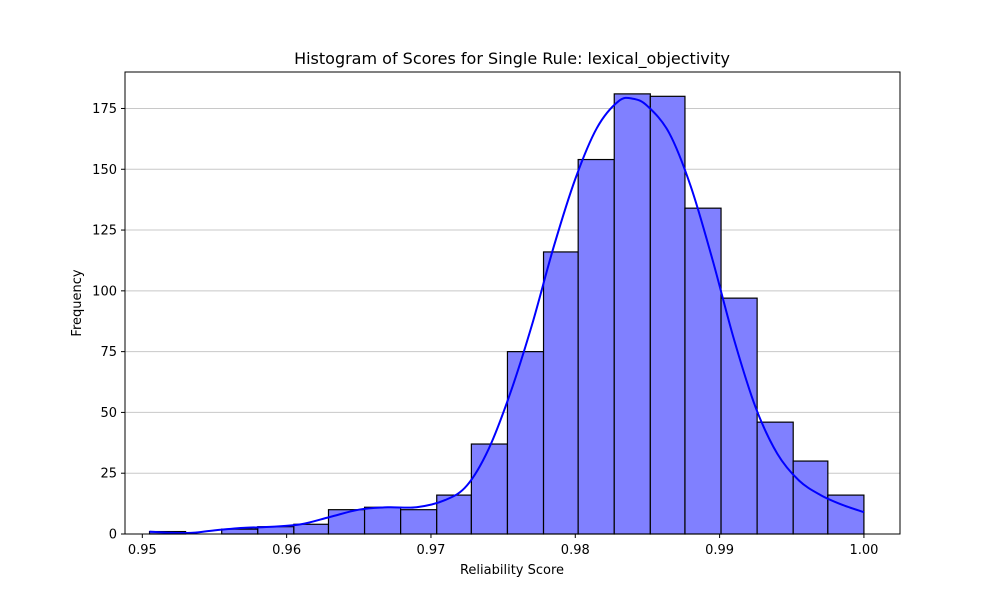  Describe the element at coordinates (108, 413) in the screenshot. I see `y-tick-label: 50` at that location.